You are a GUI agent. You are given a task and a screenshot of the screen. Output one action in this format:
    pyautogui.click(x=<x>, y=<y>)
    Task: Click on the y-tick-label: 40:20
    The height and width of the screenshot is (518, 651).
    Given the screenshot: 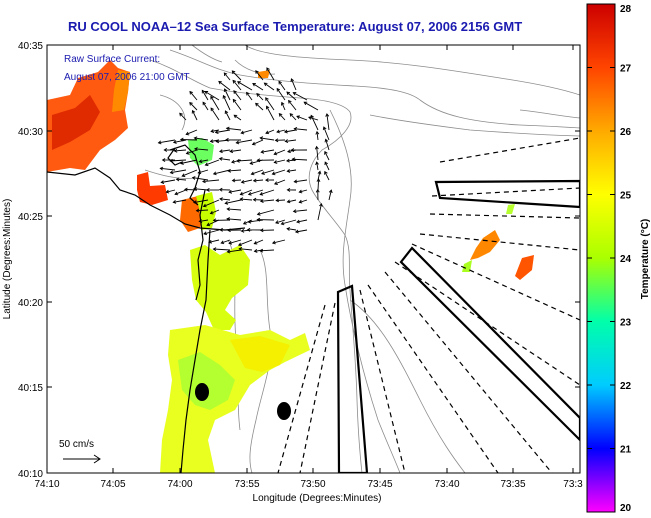 What is the action you would take?
    pyautogui.click(x=30, y=303)
    